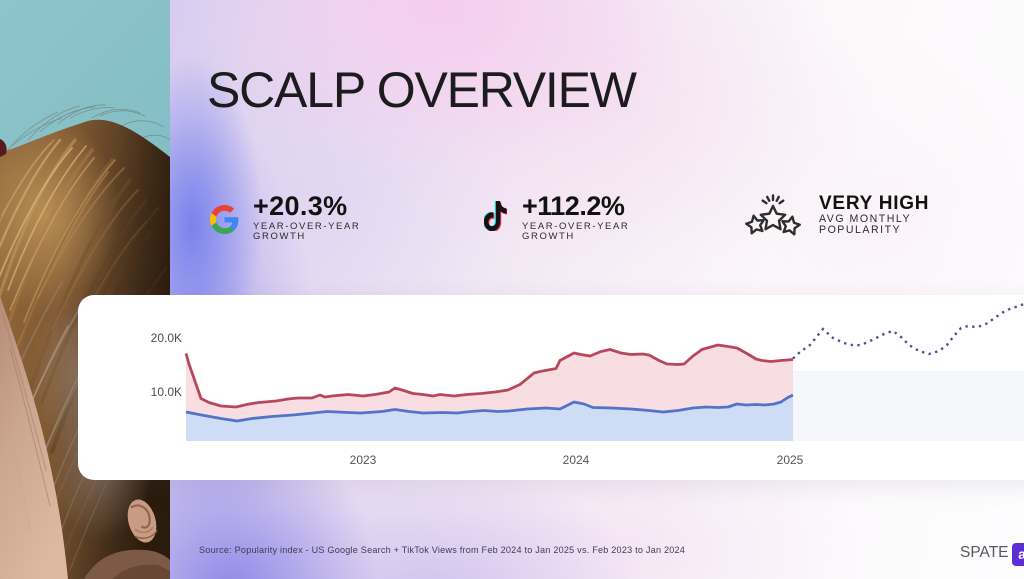  I want to click on svg-text: 2025, so click(790, 460).